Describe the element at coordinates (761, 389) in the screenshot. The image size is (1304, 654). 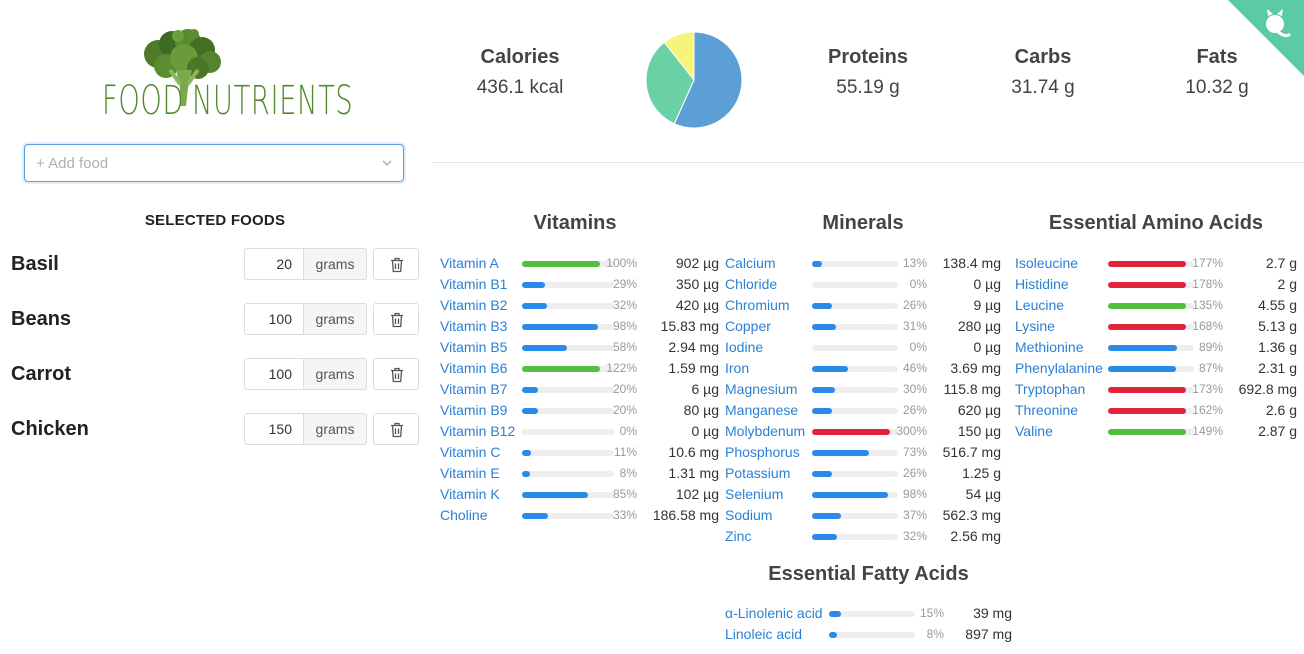
I see `nutrient-link: Magnesium` at that location.